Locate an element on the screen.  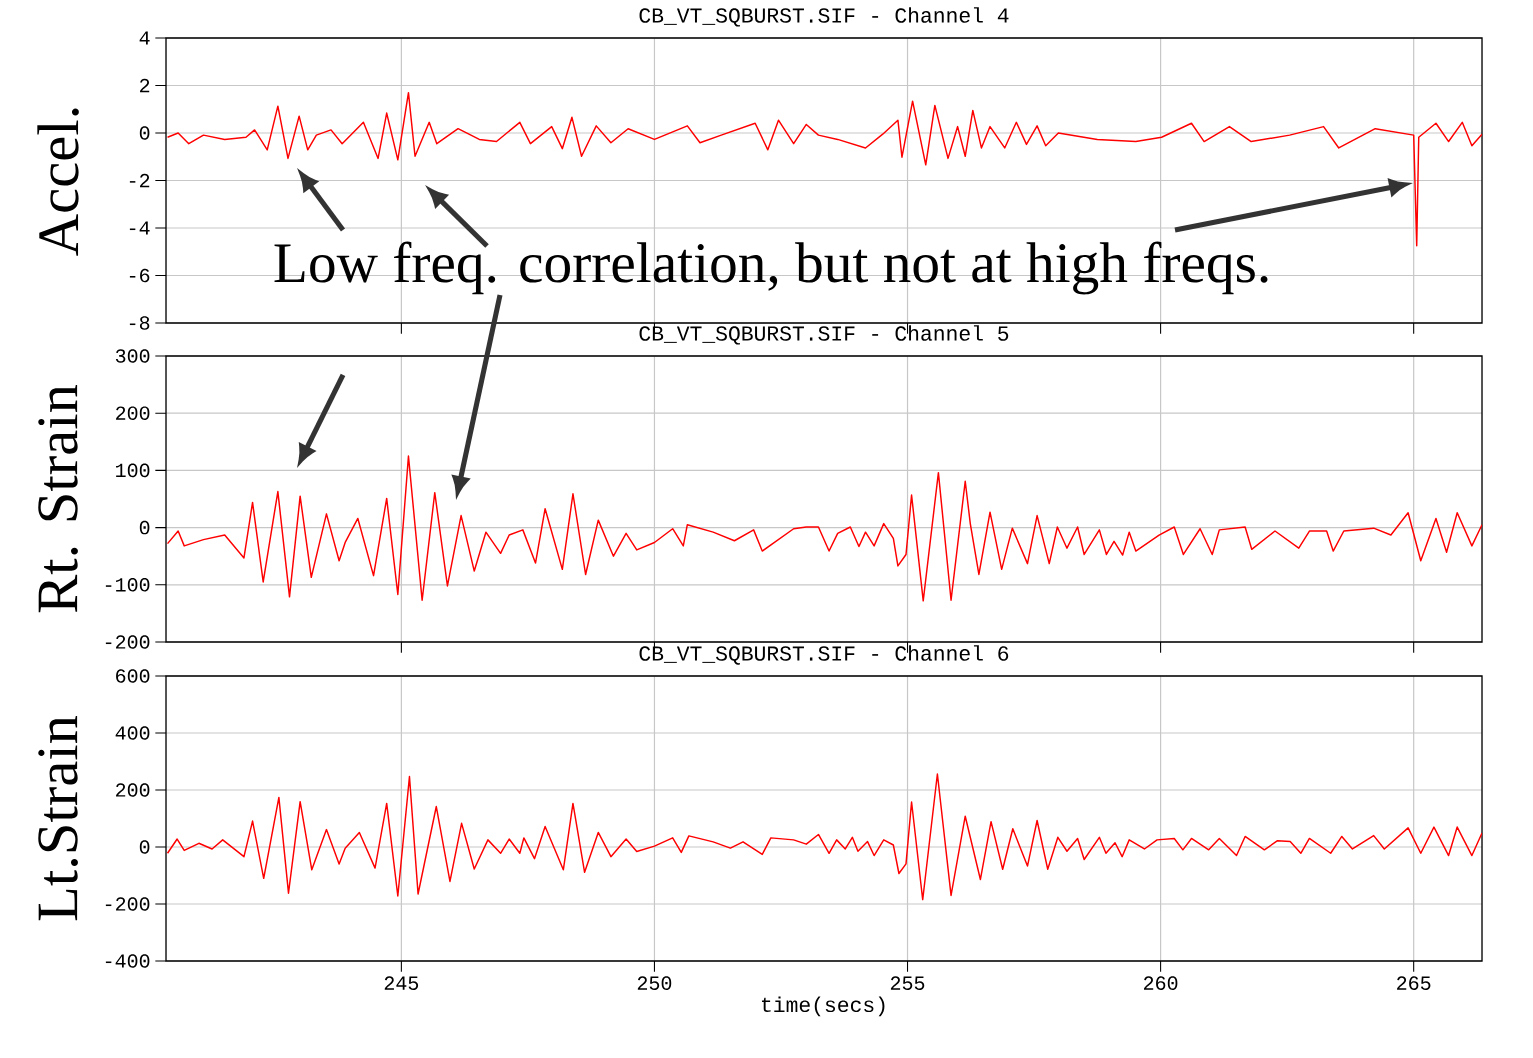
y-axis-title: Accel. is located at coordinates (58, 182).